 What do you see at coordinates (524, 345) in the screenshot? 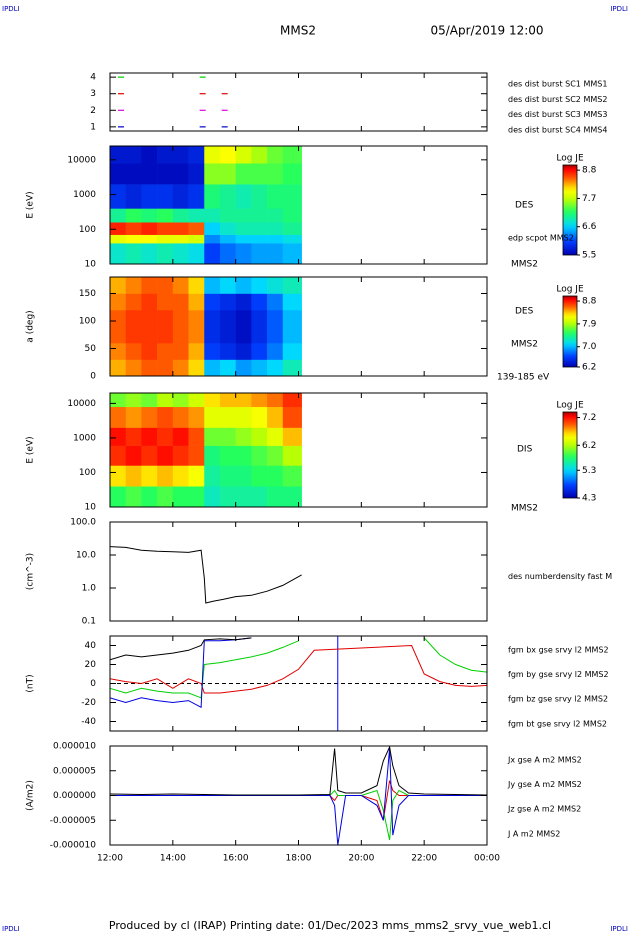
I see `panel-label: MMS2` at bounding box center [524, 345].